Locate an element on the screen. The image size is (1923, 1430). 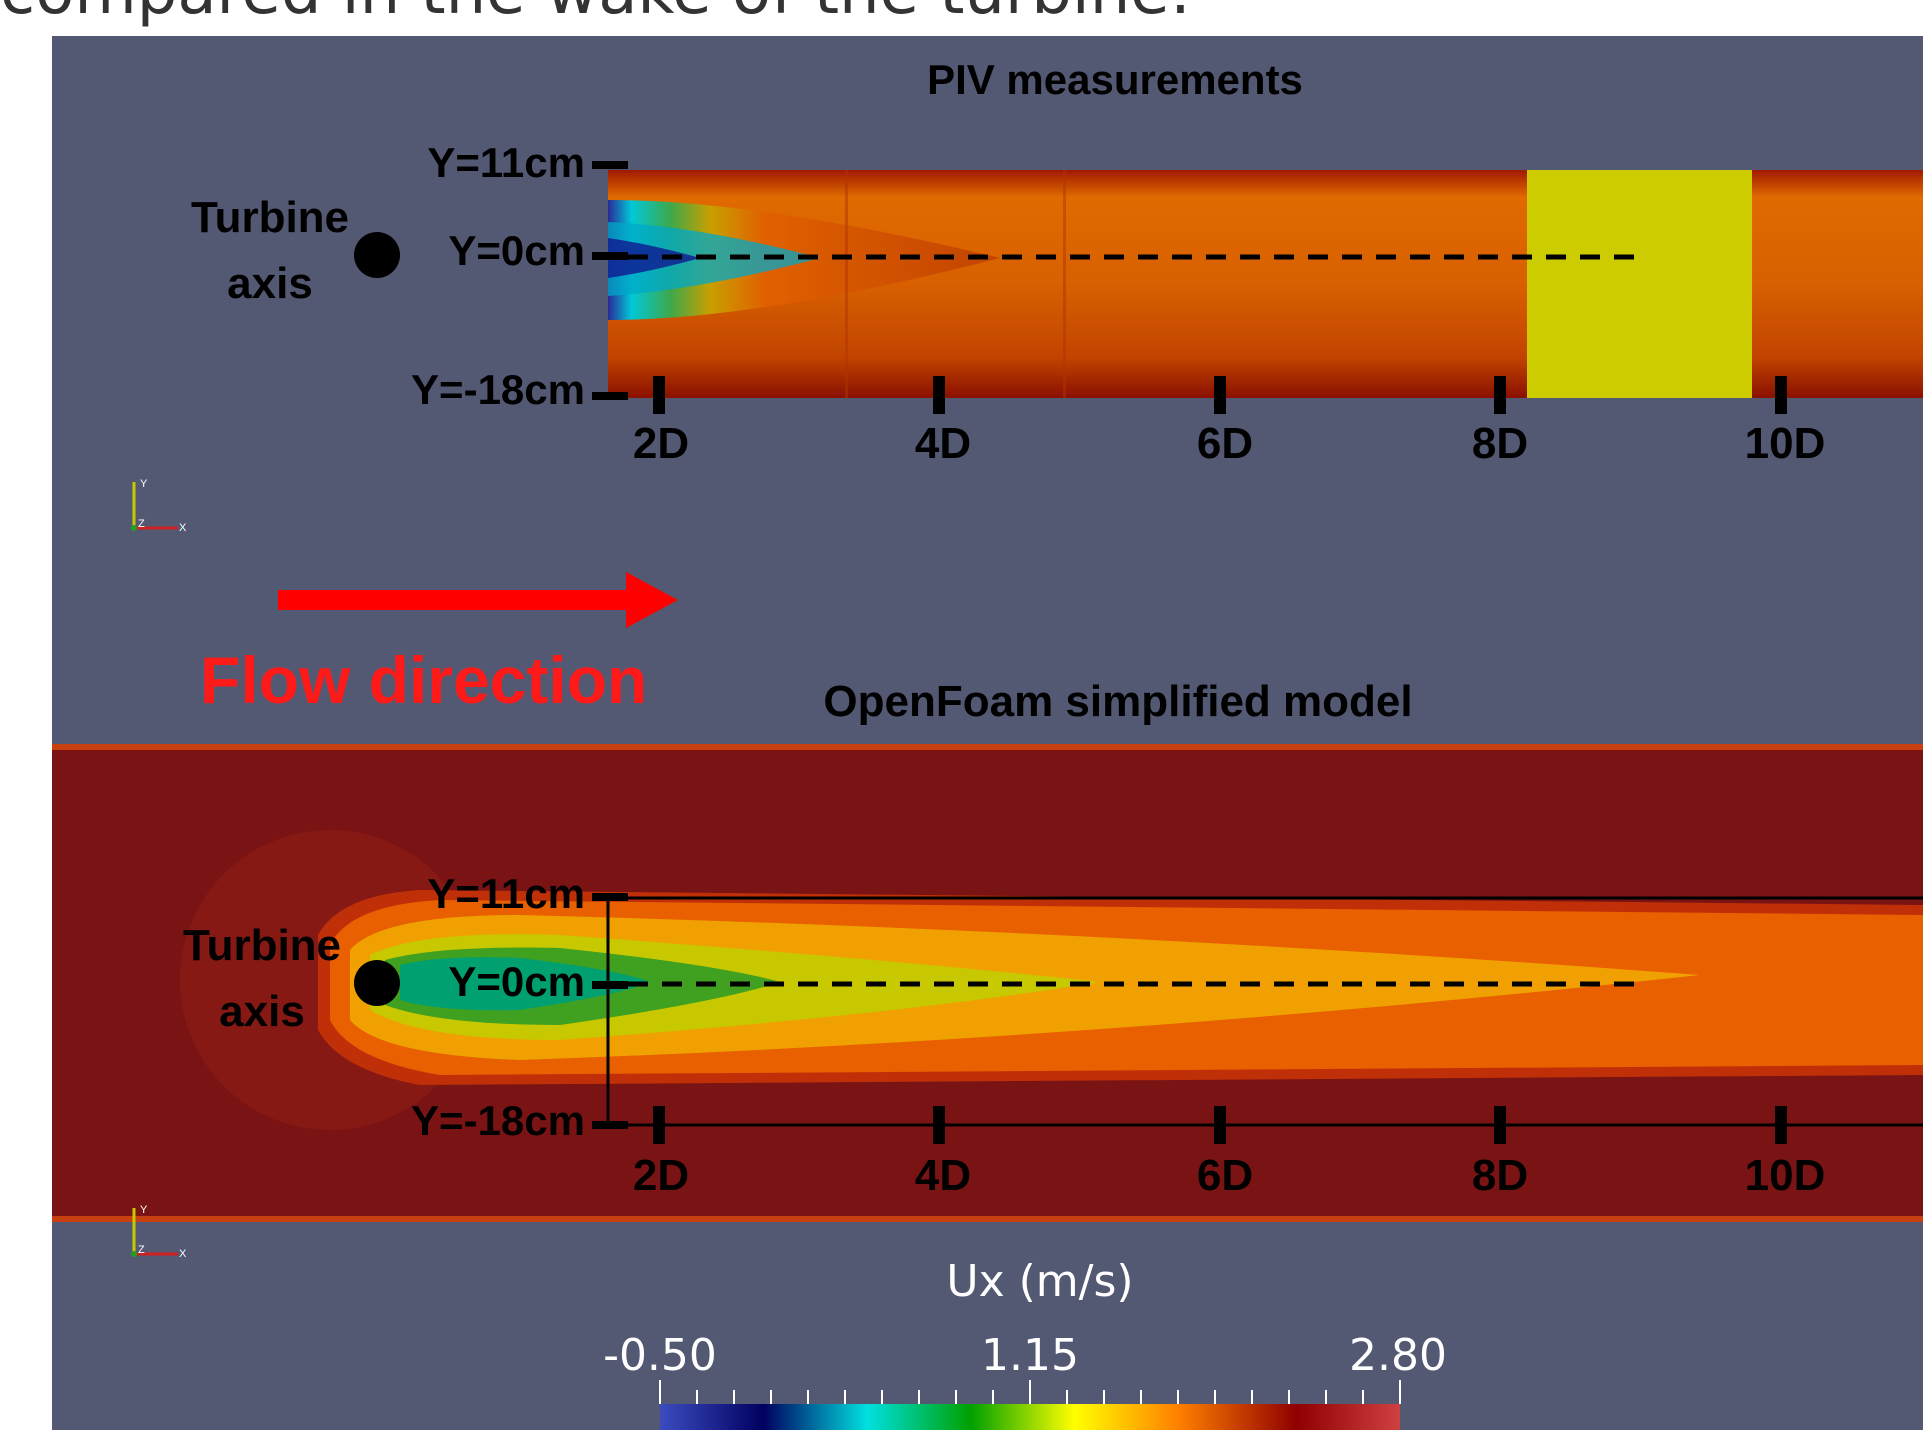
colorbar-min-label: -0.50 is located at coordinates (660, 1355).